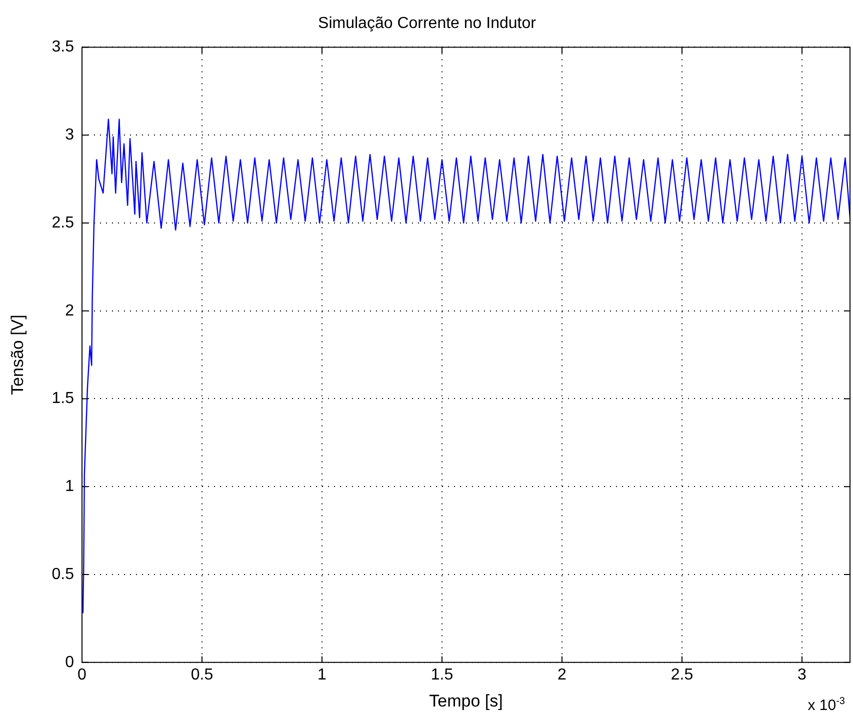 Image resolution: width=853 pixels, height=720 pixels. What do you see at coordinates (442, 675) in the screenshot?
I see `x-tick-label: 1.5` at bounding box center [442, 675].